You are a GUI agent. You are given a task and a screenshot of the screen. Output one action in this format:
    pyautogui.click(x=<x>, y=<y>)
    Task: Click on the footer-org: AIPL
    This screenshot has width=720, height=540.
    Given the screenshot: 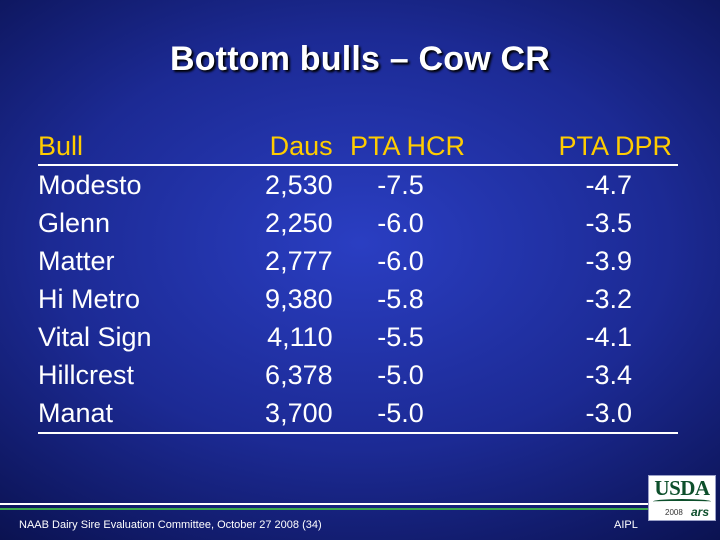 What is the action you would take?
    pyautogui.click(x=626, y=525)
    